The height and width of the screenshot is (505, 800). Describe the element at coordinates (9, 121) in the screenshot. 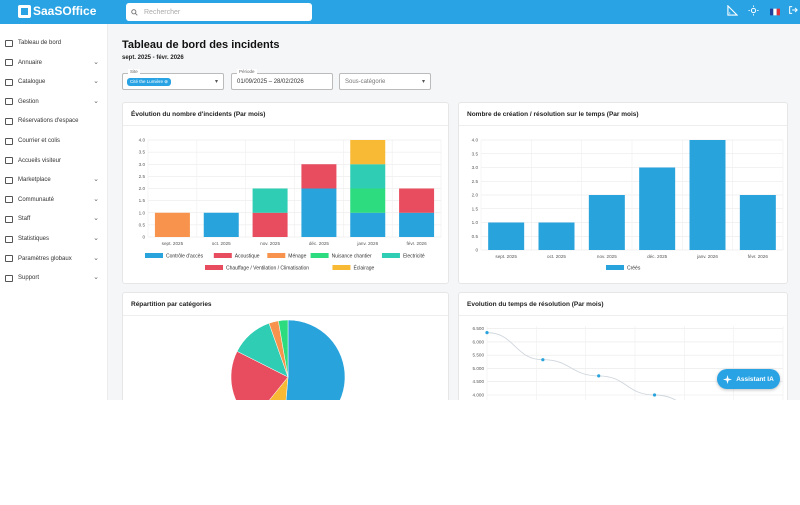

I see `calendar-icon` at that location.